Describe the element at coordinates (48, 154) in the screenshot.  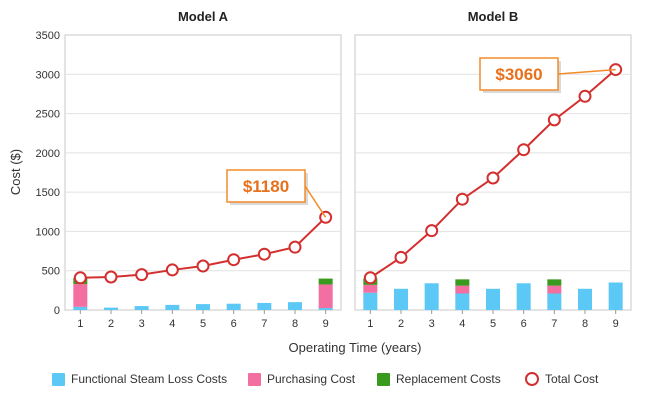
I see `panel1-y-tick-label: 2000` at that location.